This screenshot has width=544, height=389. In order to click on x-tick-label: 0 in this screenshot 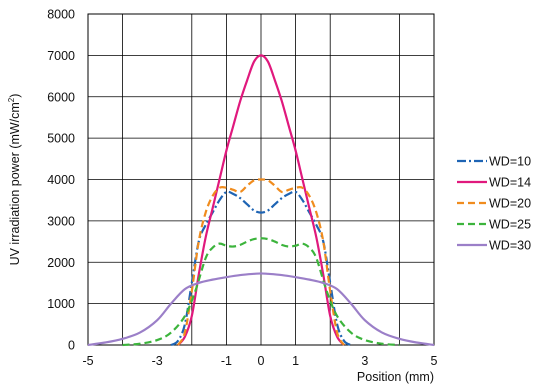, I will do `click(261, 361)`.